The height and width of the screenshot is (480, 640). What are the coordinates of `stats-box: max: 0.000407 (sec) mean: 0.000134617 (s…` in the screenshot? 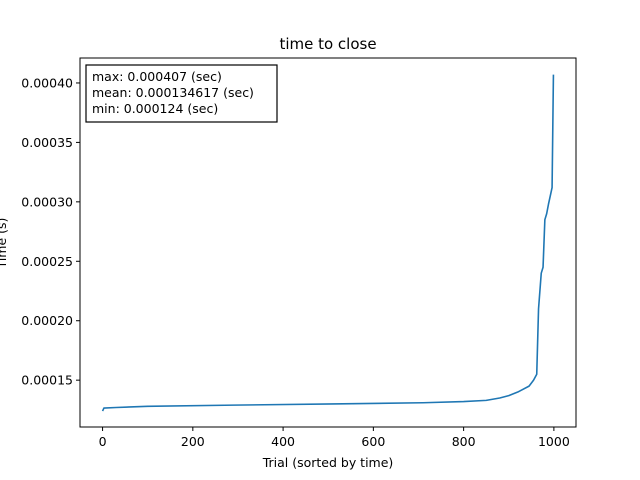 It's located at (181, 93).